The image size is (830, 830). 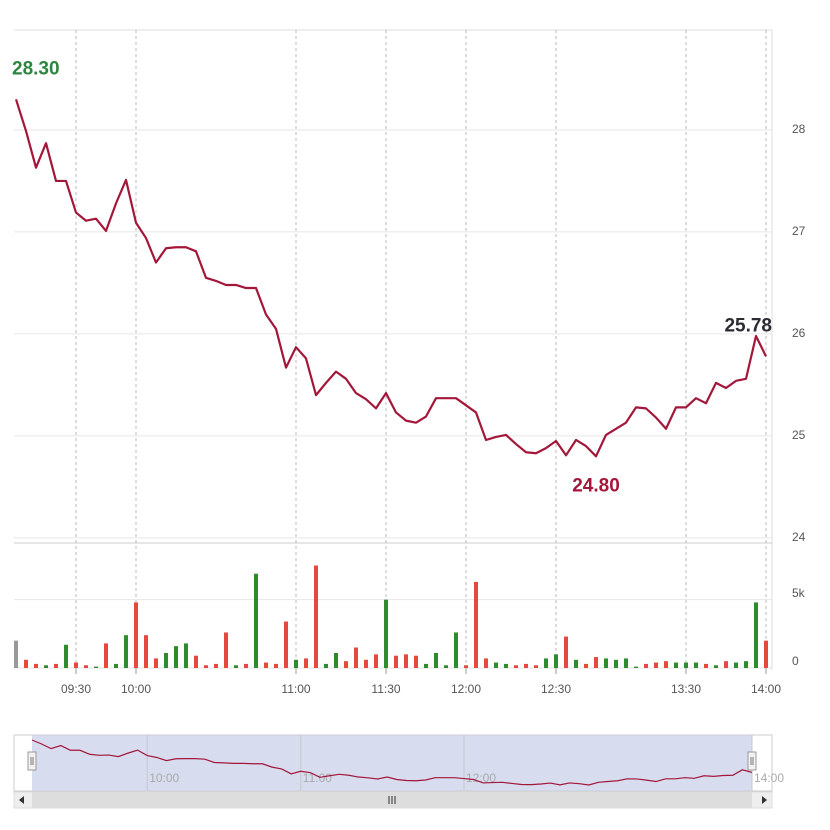 I want to click on y-tick-label: 26, so click(x=799, y=333).